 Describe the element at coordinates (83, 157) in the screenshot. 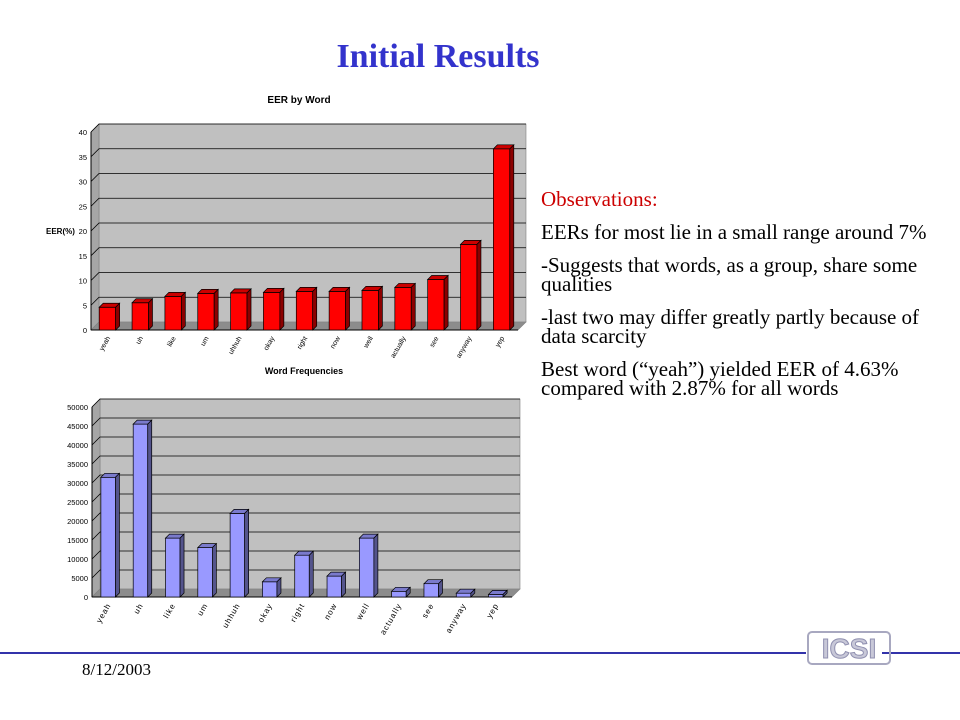

I see `y-tick-label: 35` at that location.